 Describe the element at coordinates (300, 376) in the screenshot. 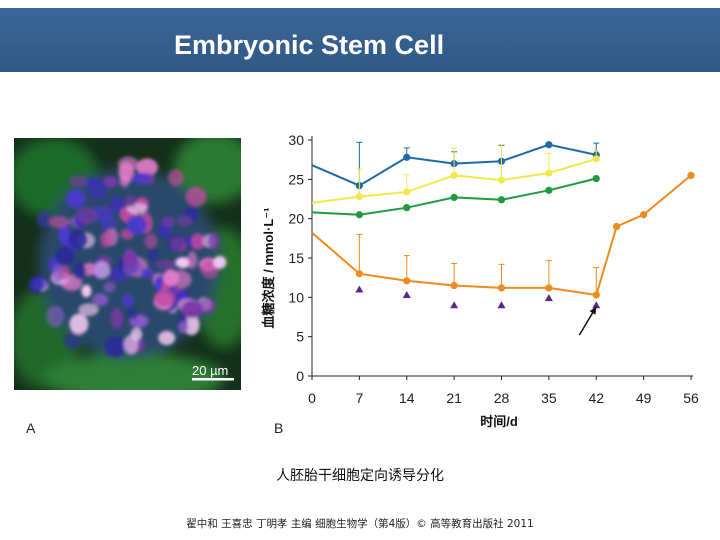

I see `y-tick-label: 0` at that location.